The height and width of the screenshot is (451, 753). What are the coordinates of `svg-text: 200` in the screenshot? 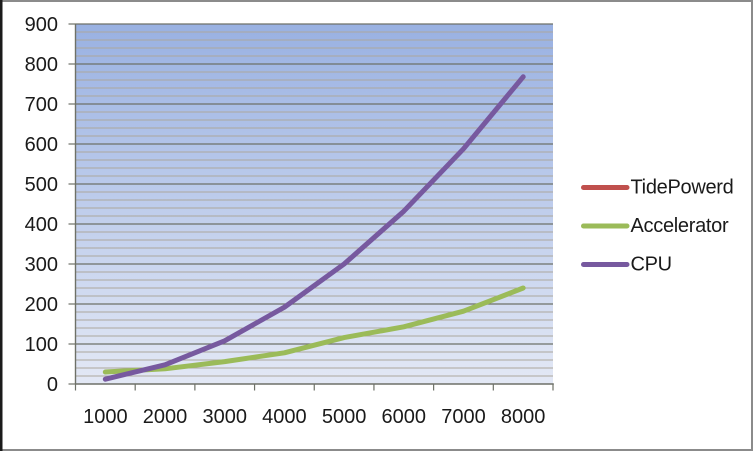 It's located at (41, 305).